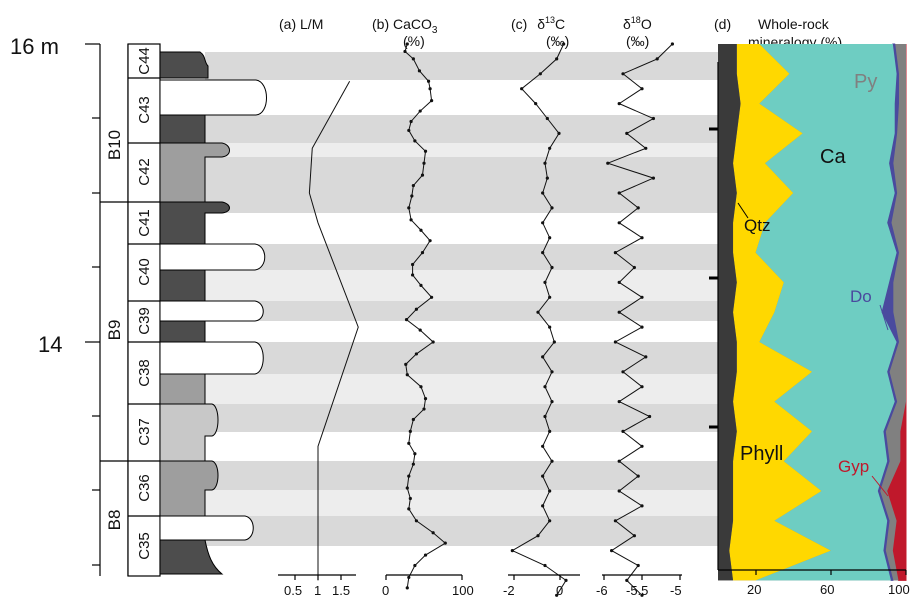 The width and height of the screenshot is (914, 600). What do you see at coordinates (144, 546) in the screenshot?
I see `cycle-label-c35: C35` at bounding box center [144, 546].